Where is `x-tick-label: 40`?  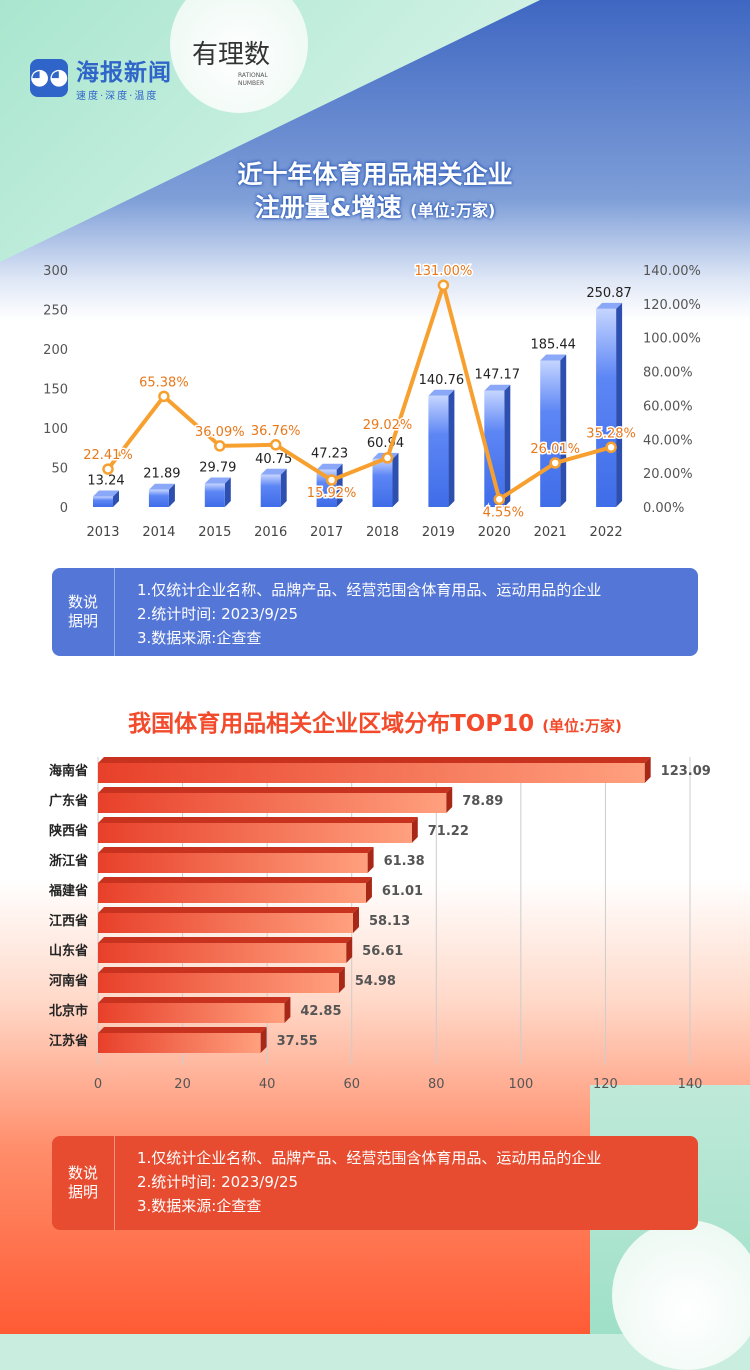 x-tick-label: 40 is located at coordinates (267, 1084).